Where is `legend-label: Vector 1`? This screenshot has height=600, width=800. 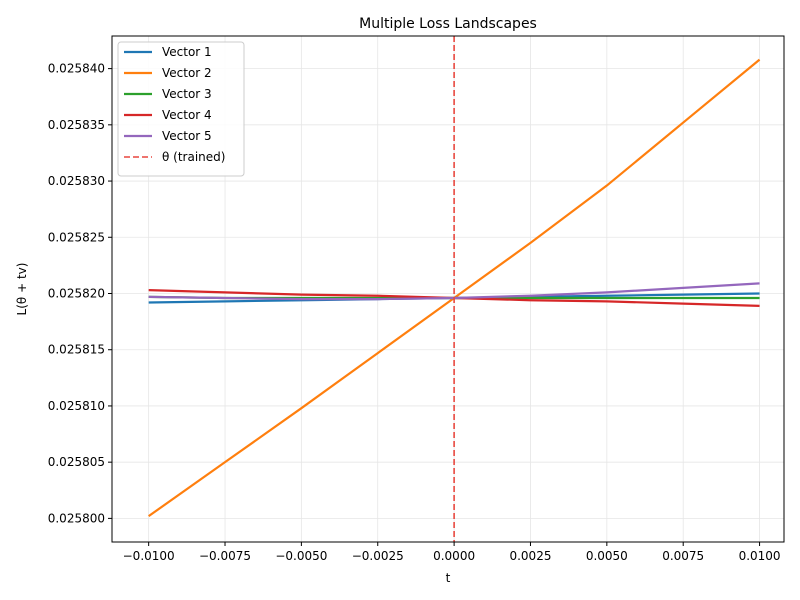 legend-label: Vector 1 is located at coordinates (187, 52).